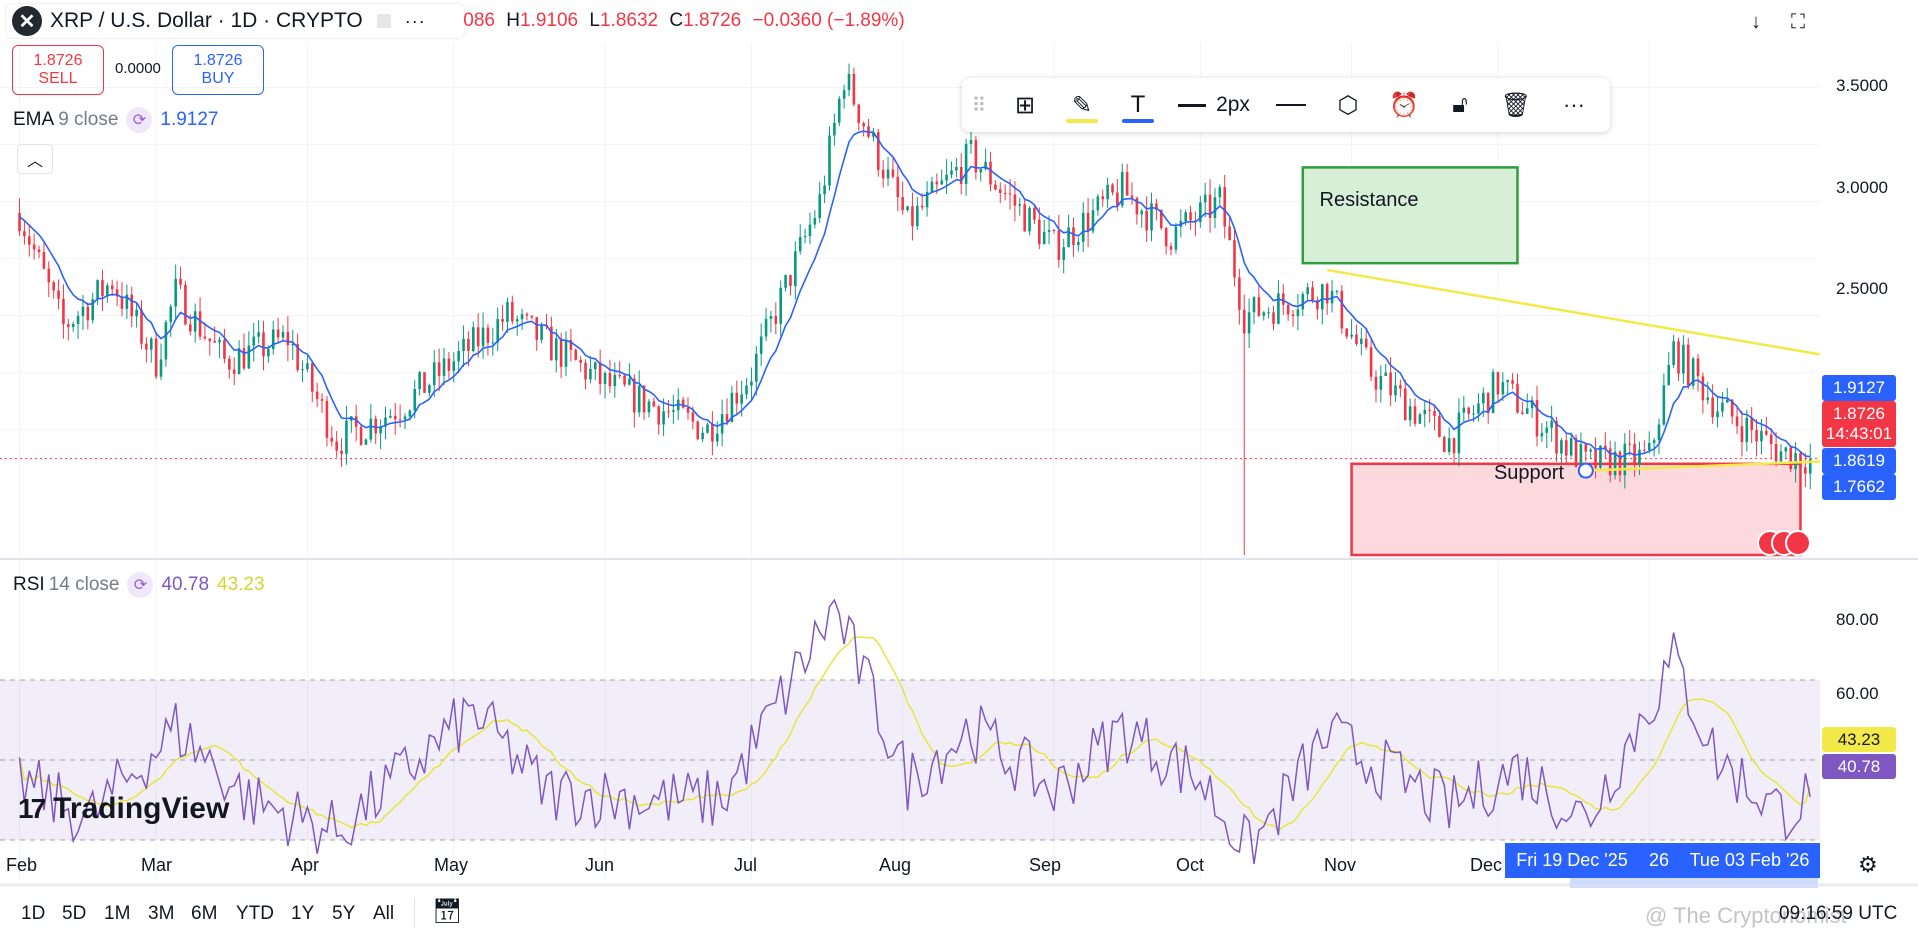  I want to click on templates-icon: ⊞, so click(1025, 105).